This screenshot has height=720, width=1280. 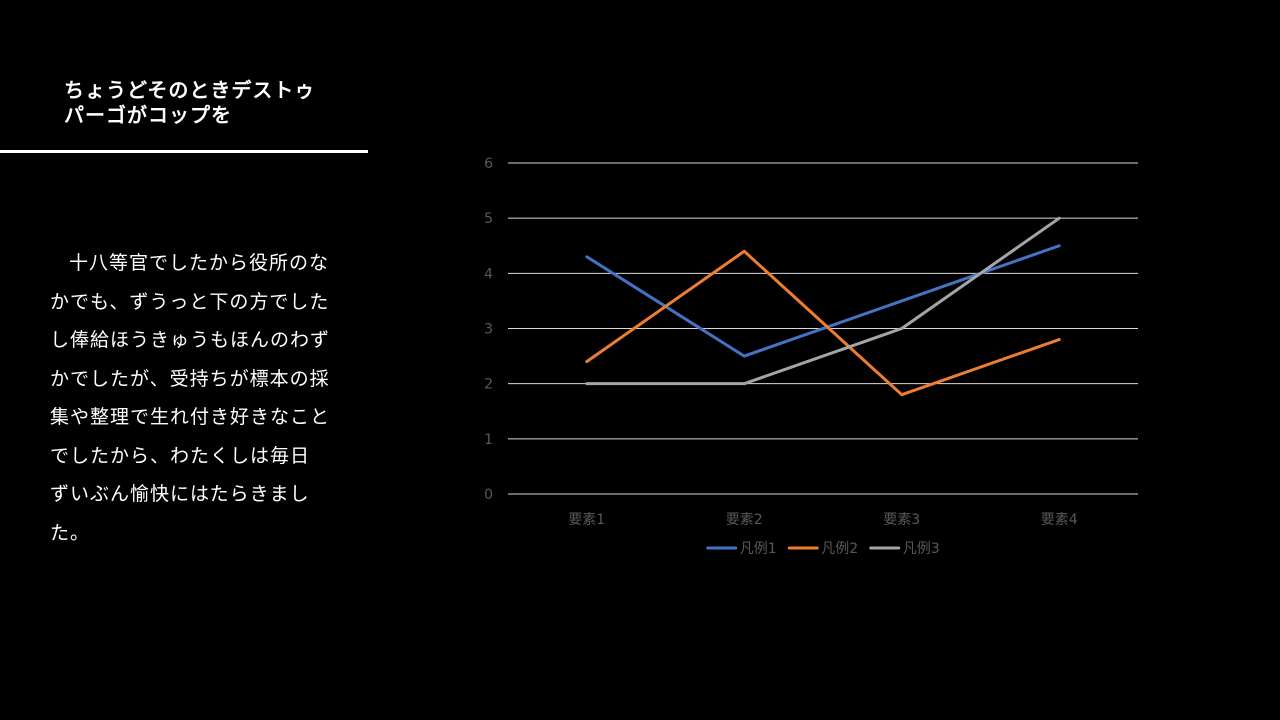 What do you see at coordinates (488, 219) in the screenshot?
I see `y-tick-label: 5` at bounding box center [488, 219].